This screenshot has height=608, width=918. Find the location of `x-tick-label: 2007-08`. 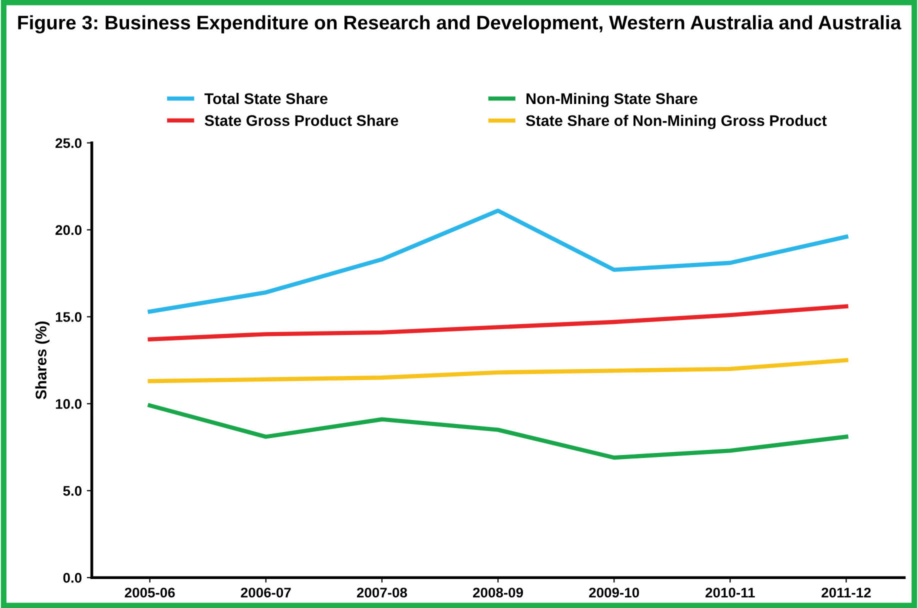

x-tick-label: 2007-08 is located at coordinates (382, 593).